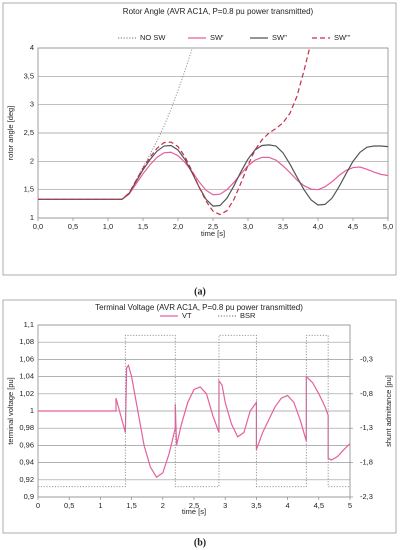 This screenshot has height=550, width=400. What do you see at coordinates (388, 411) in the screenshot?
I see `y2-axis-label: shunt admittance [pu]` at bounding box center [388, 411].